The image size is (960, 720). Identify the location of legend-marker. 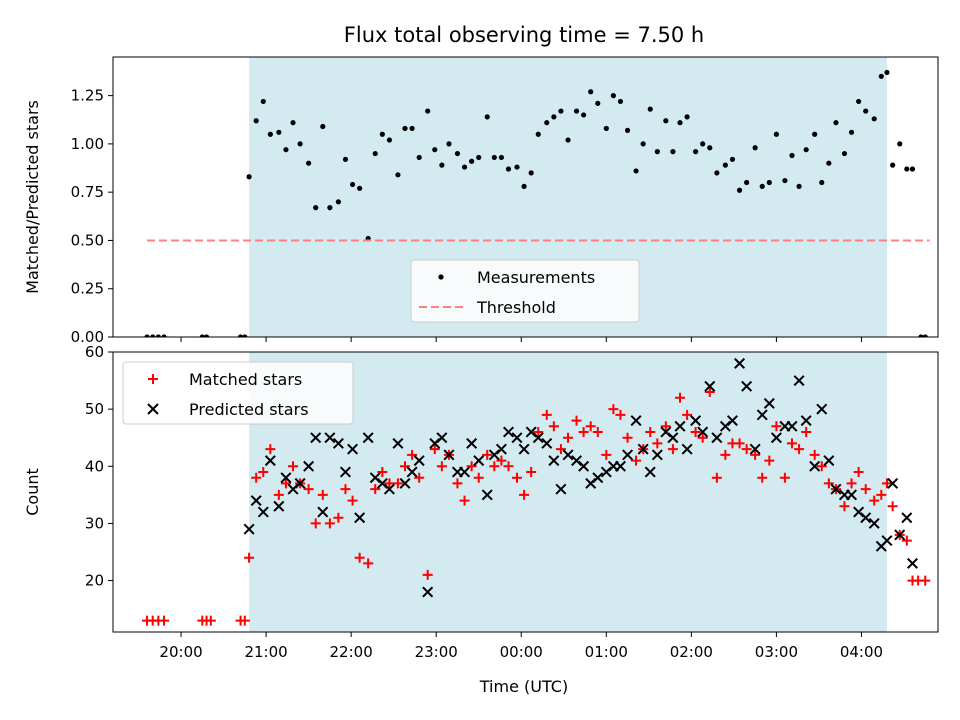
(153, 409).